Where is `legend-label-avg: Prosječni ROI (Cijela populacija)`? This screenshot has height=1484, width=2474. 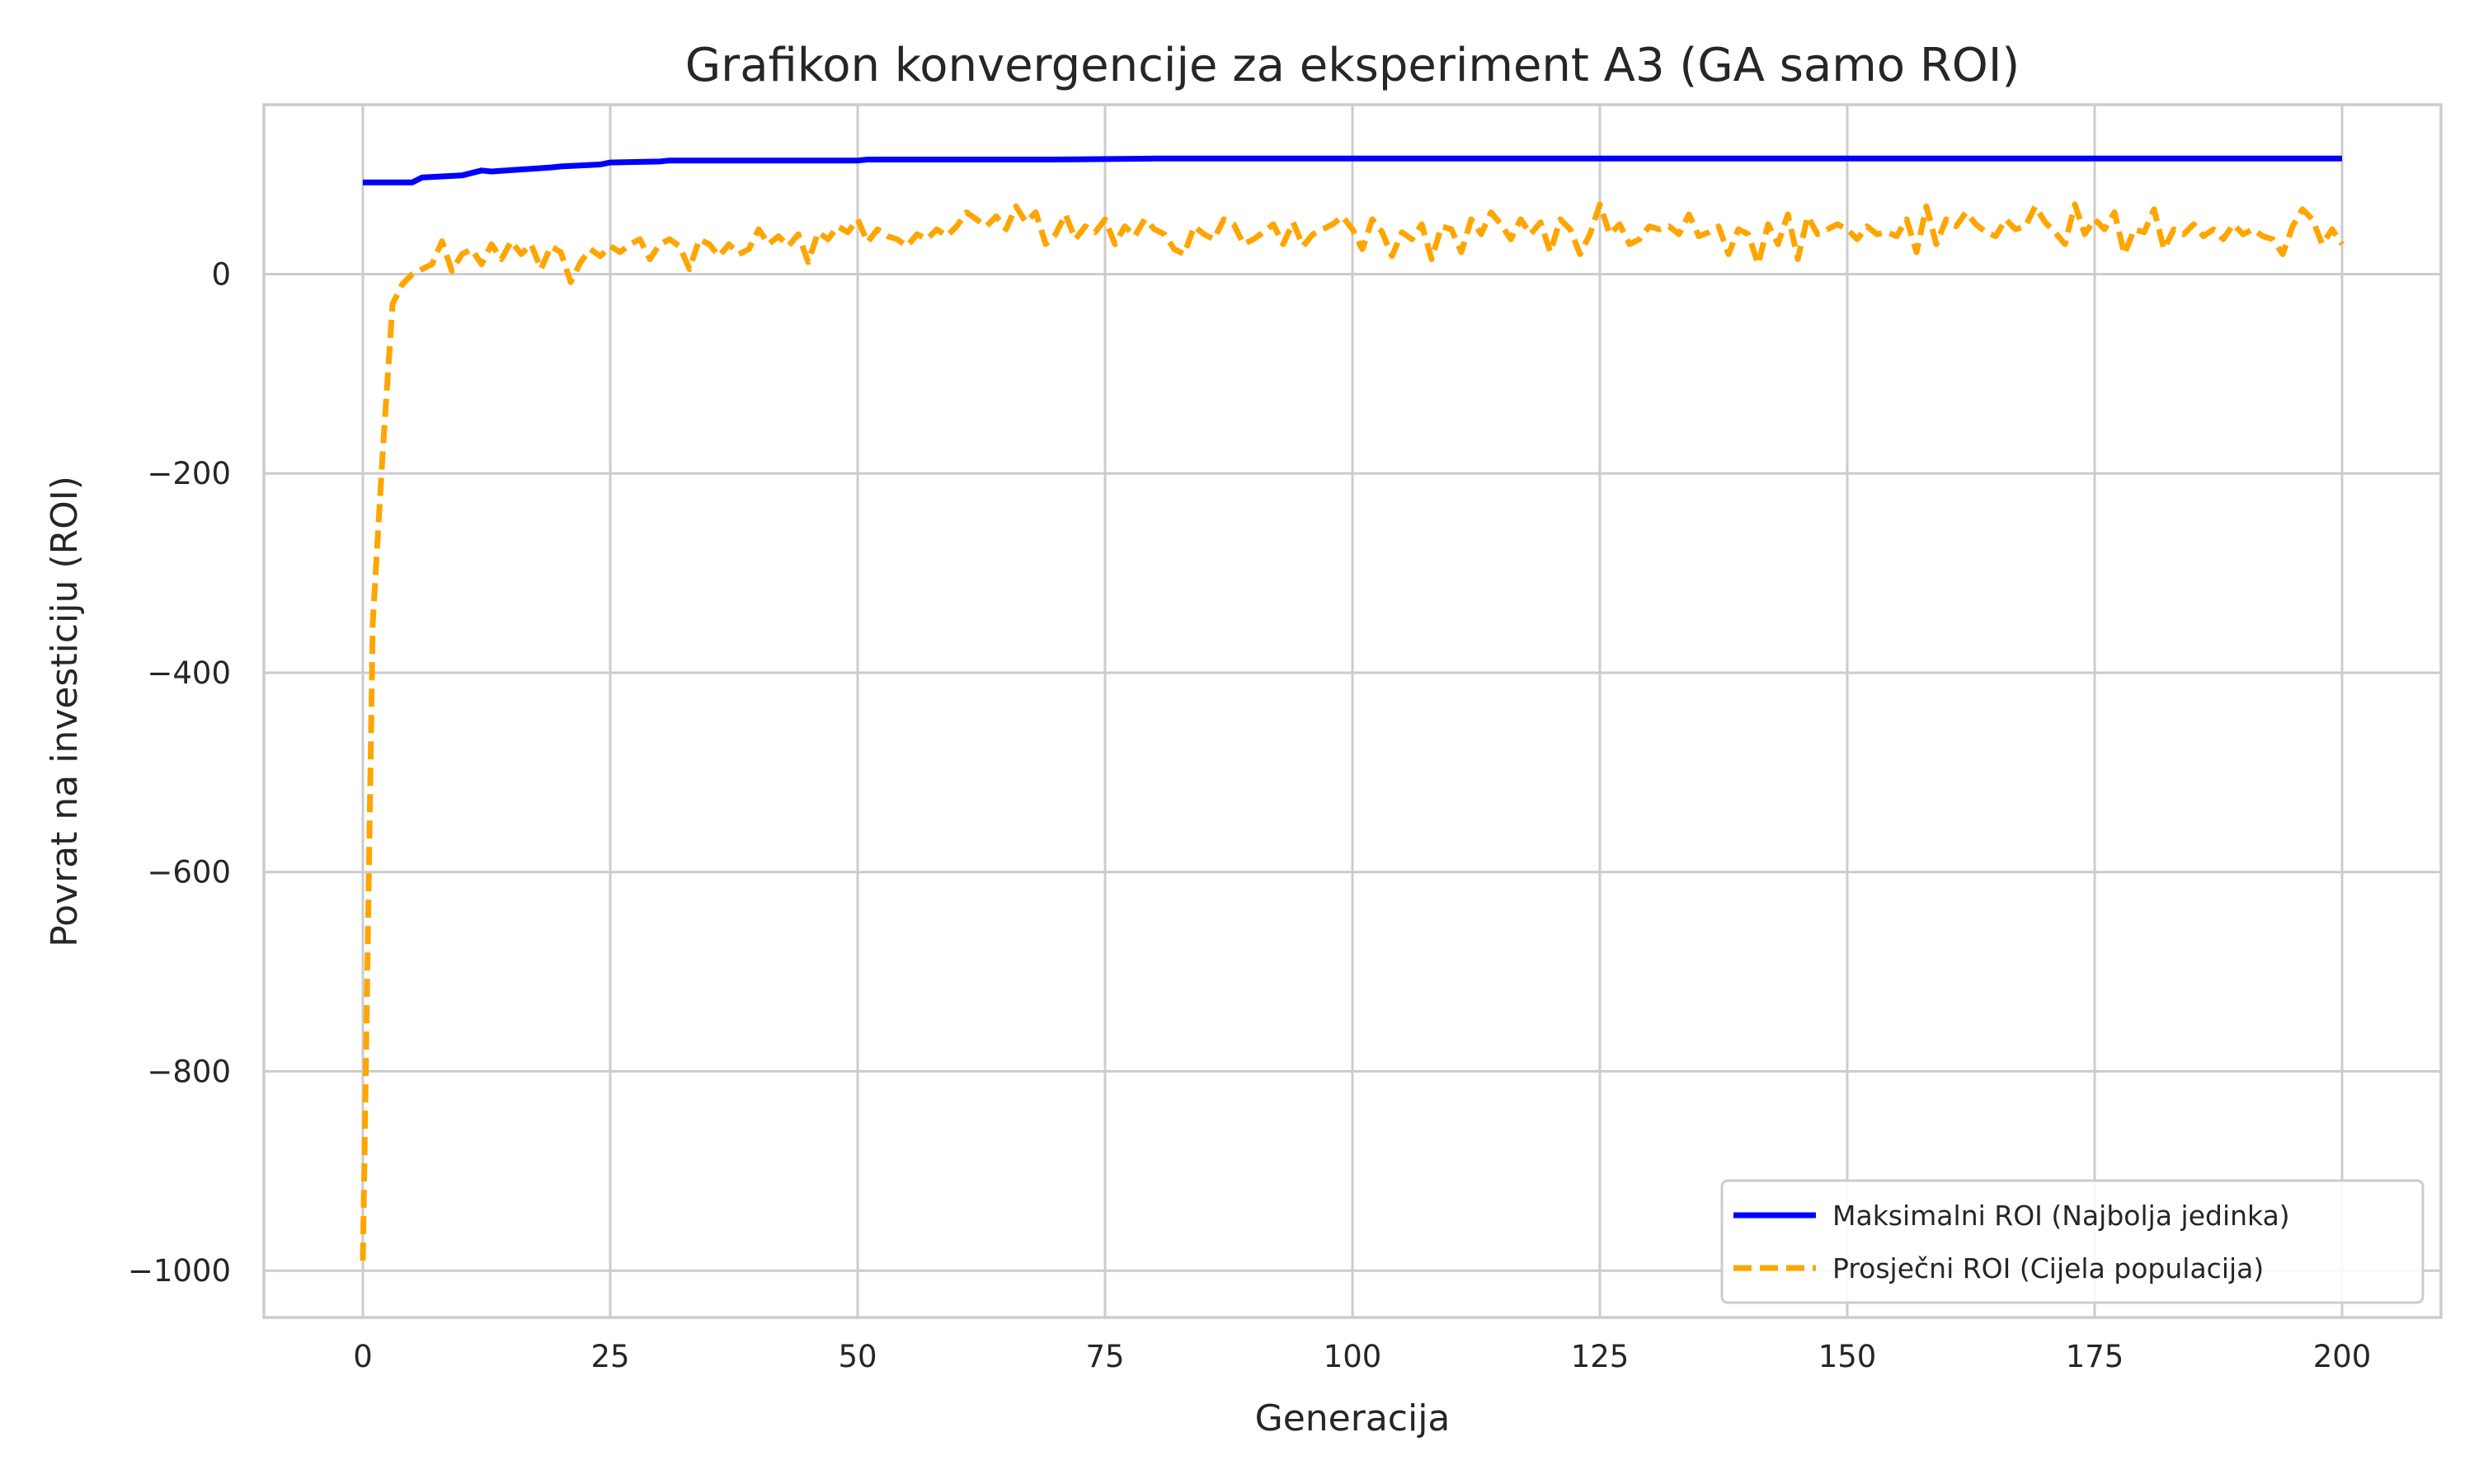 legend-label-avg: Prosječni ROI (Cijela populacija) is located at coordinates (2048, 1268).